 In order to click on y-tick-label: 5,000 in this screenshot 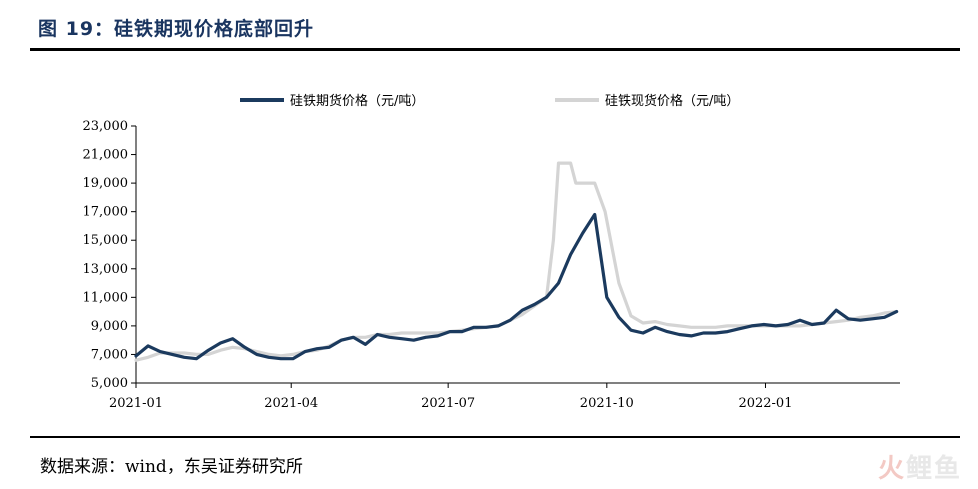, I will do `click(109, 383)`.